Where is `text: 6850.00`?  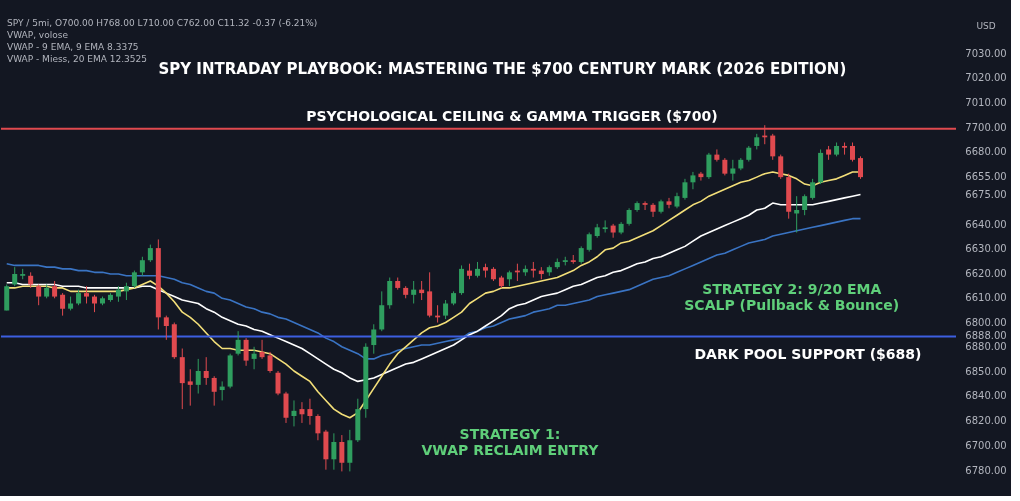 text: 6850.00 is located at coordinates (986, 371).